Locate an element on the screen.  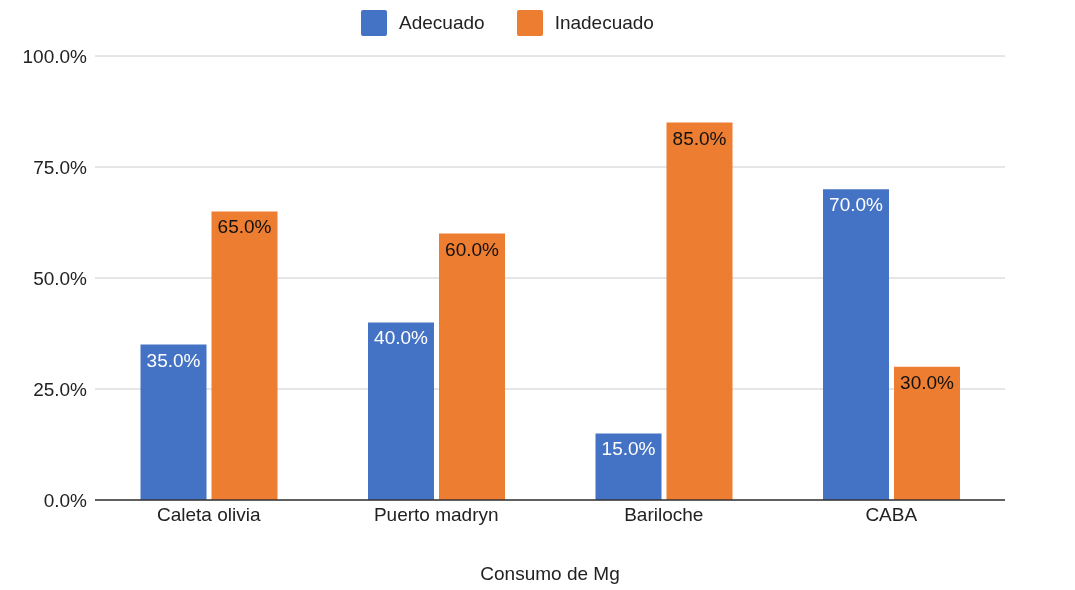
y-tick-label: 0.0% is located at coordinates (65, 500).